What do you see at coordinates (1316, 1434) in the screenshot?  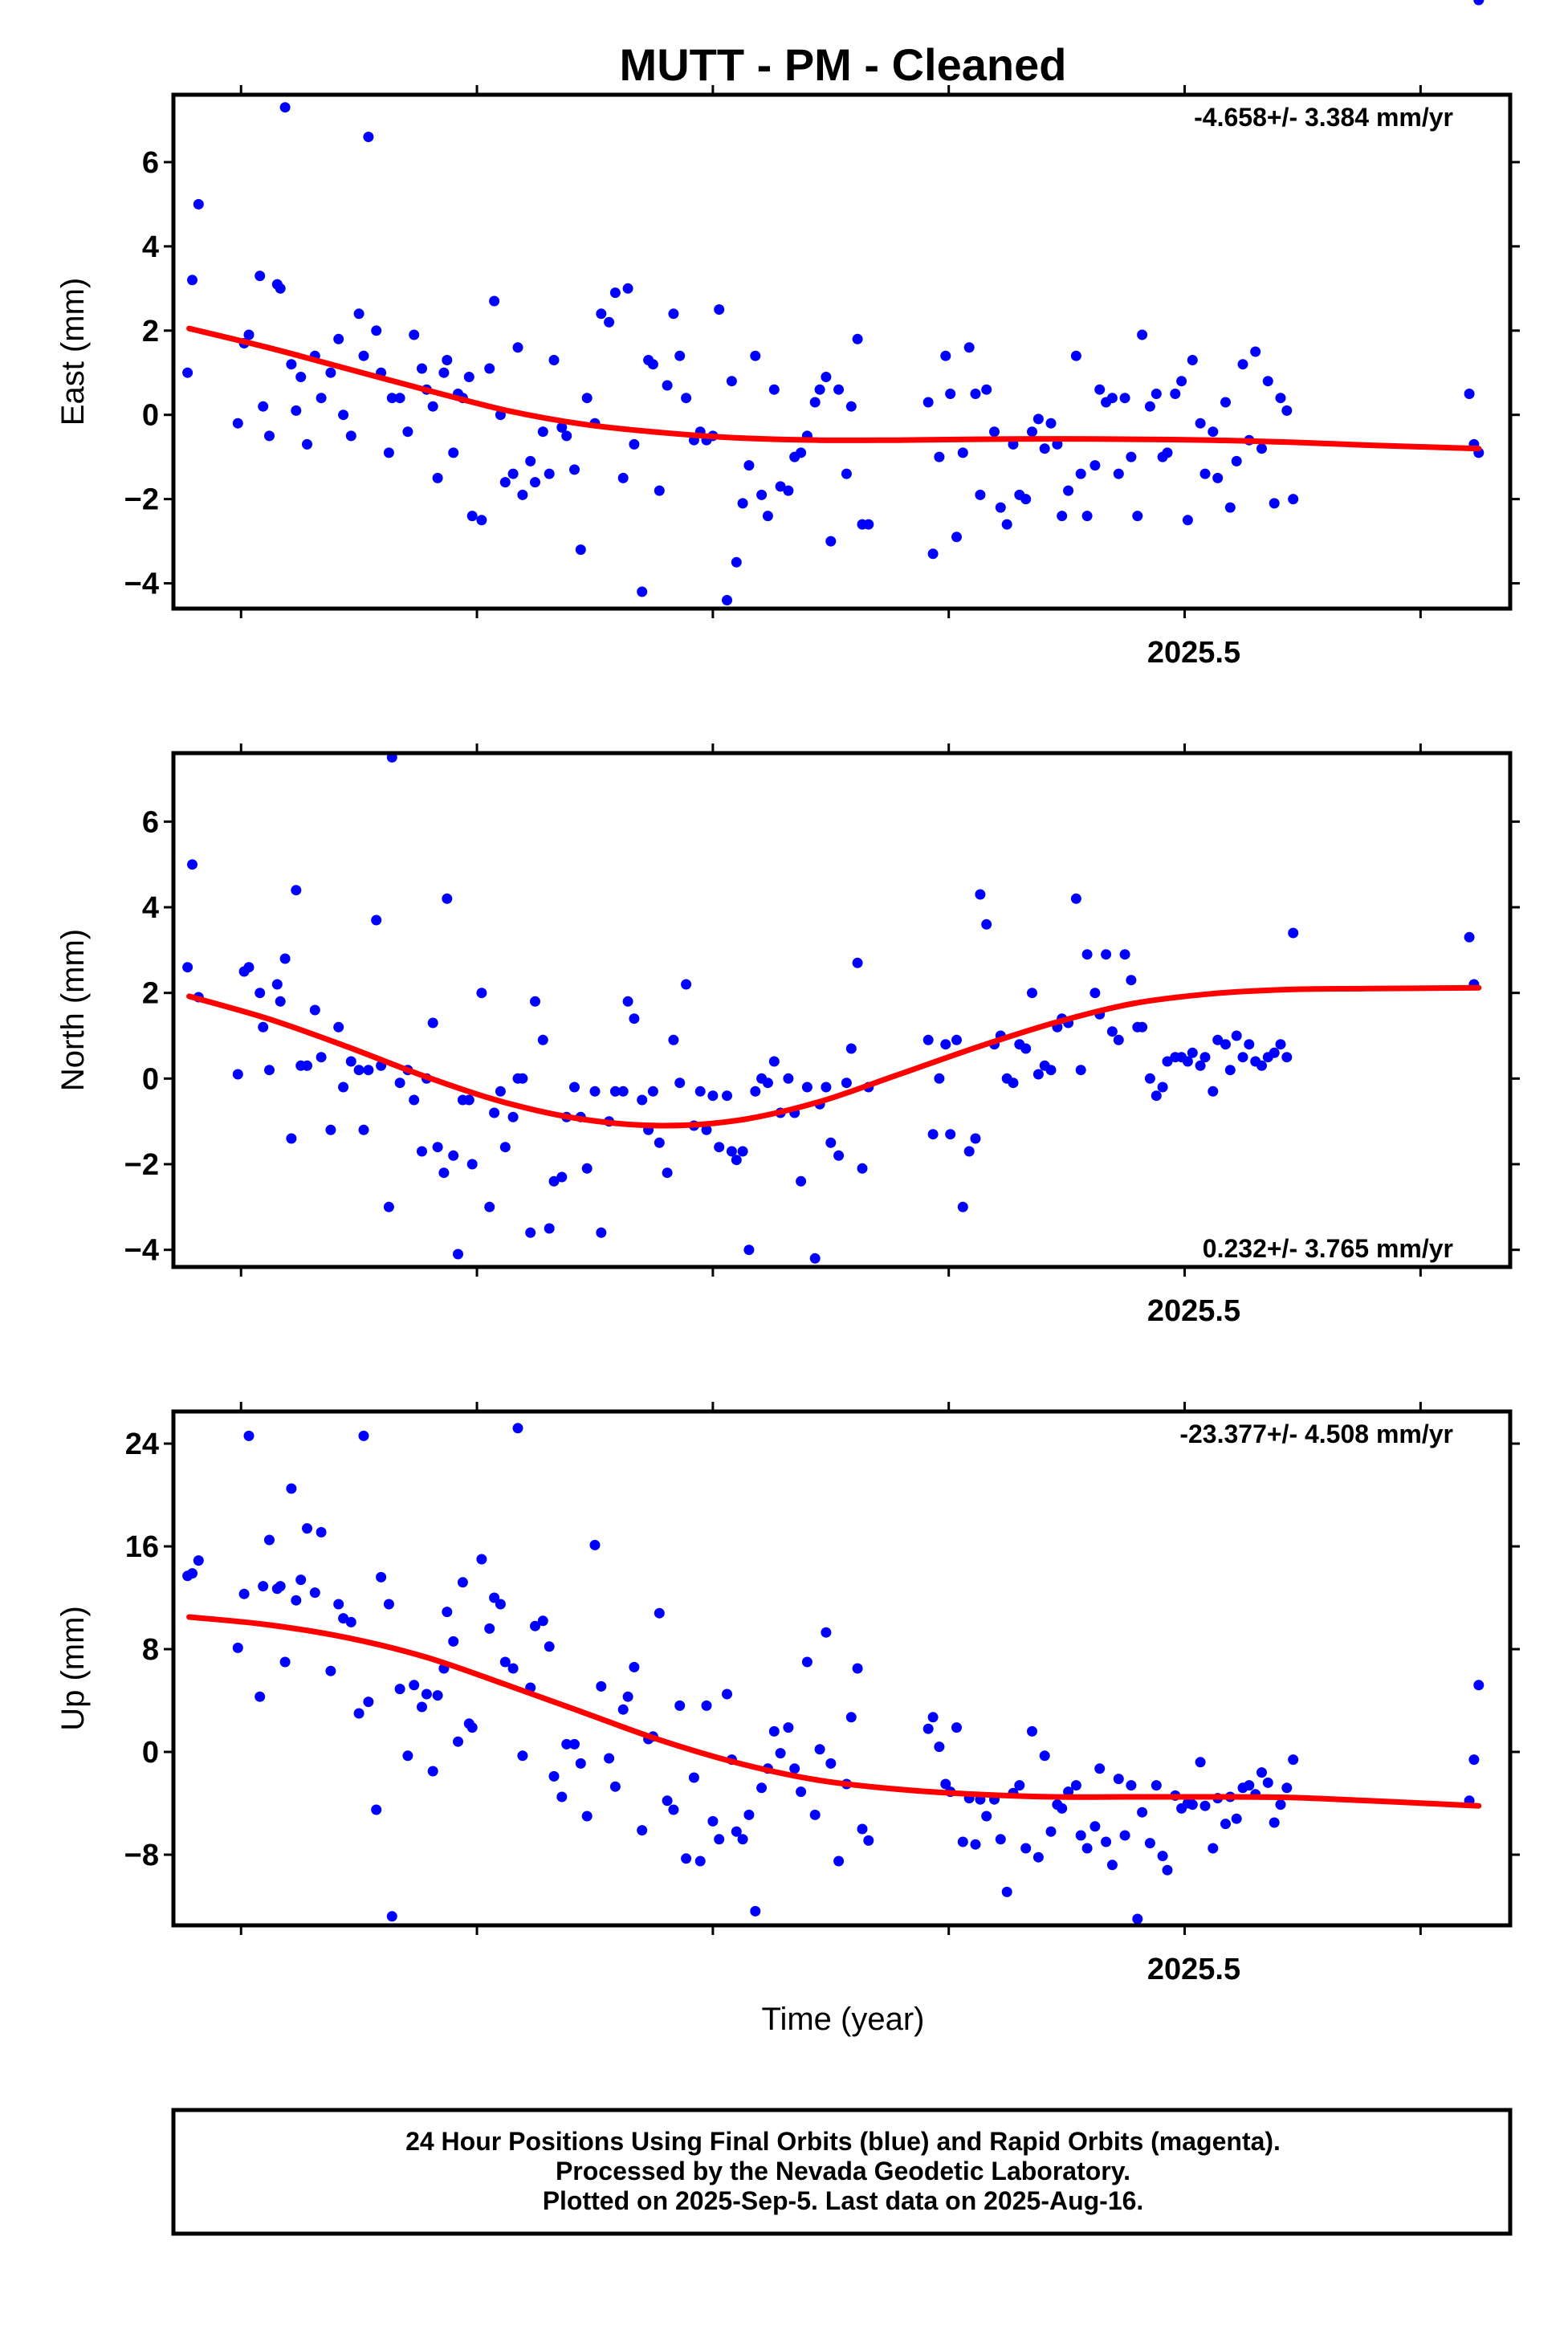 I see `rate-label: -23.377+/- 4.508 mm/yr` at bounding box center [1316, 1434].